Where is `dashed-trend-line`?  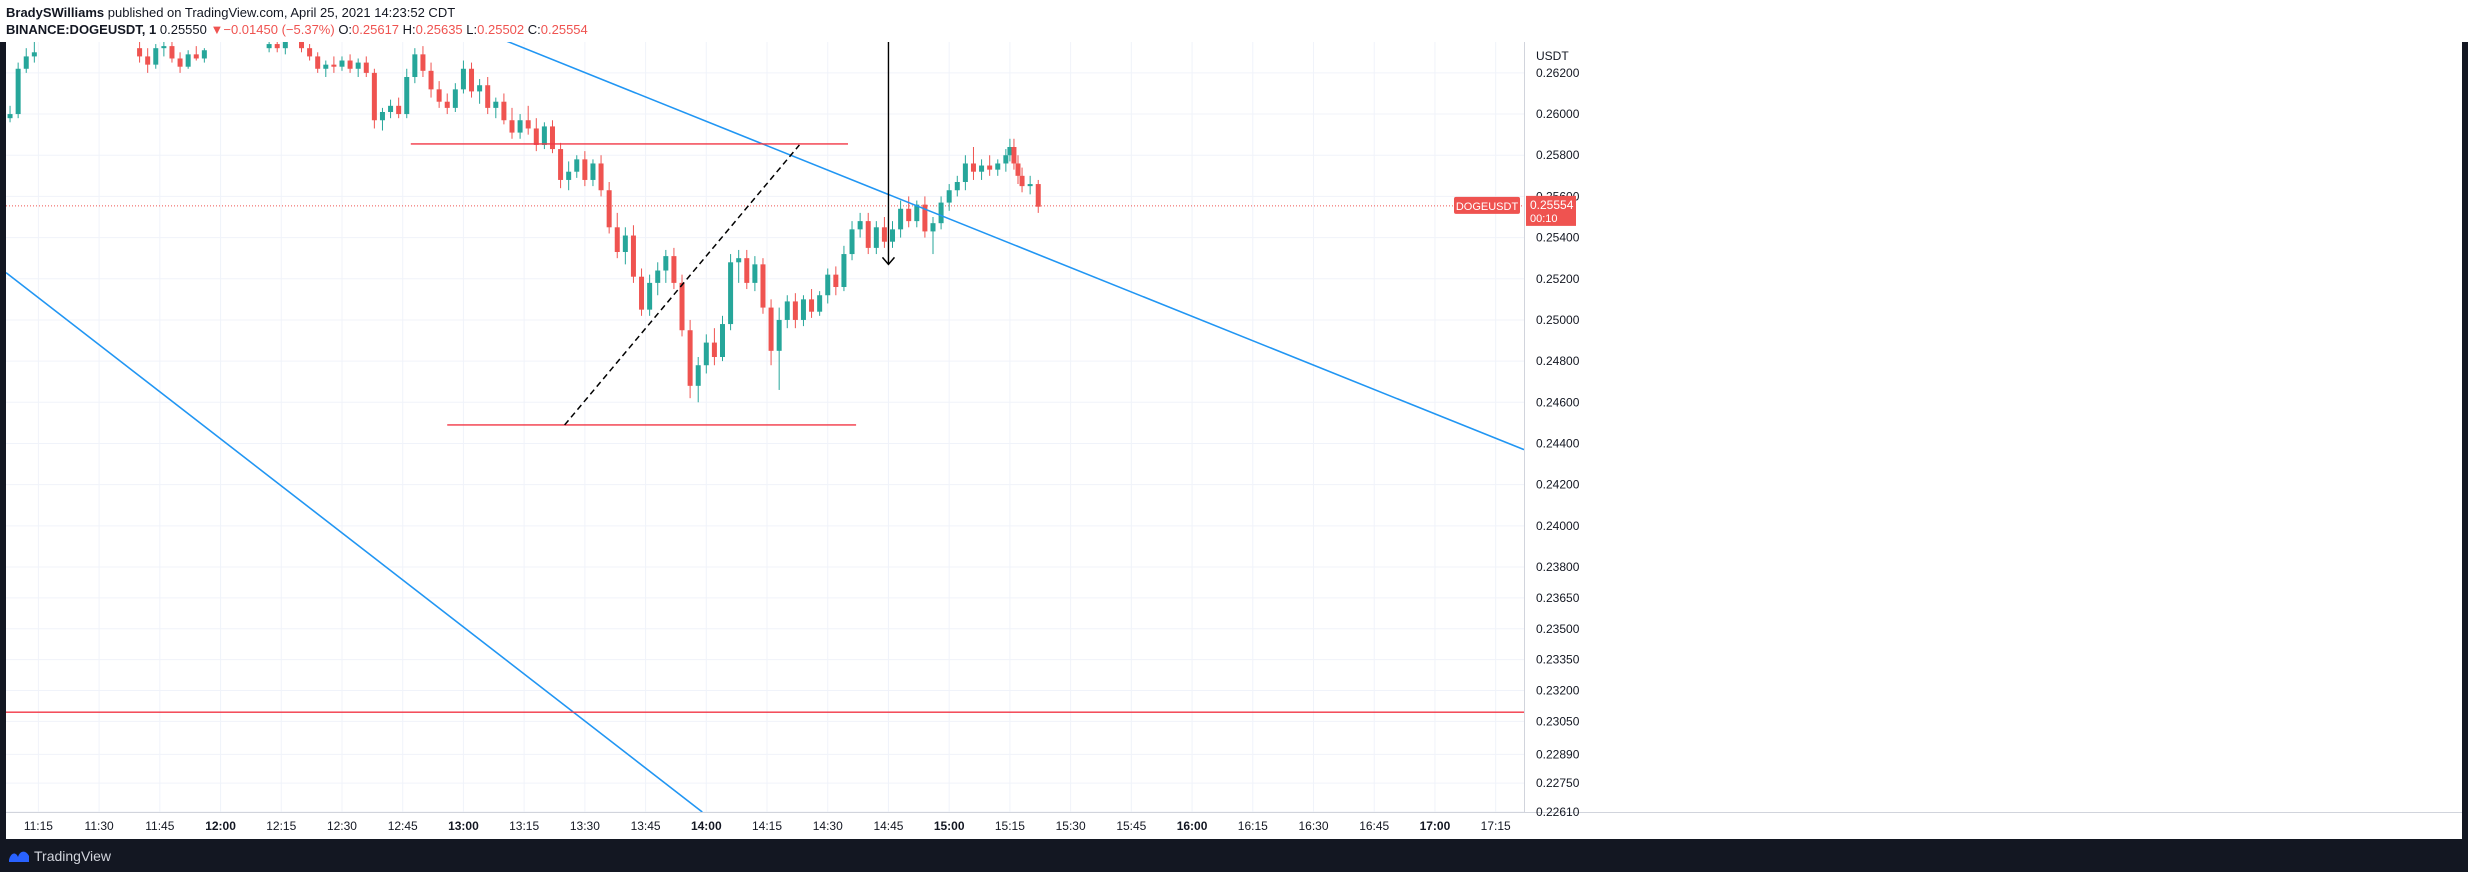 dashed-trend-line is located at coordinates (682, 285).